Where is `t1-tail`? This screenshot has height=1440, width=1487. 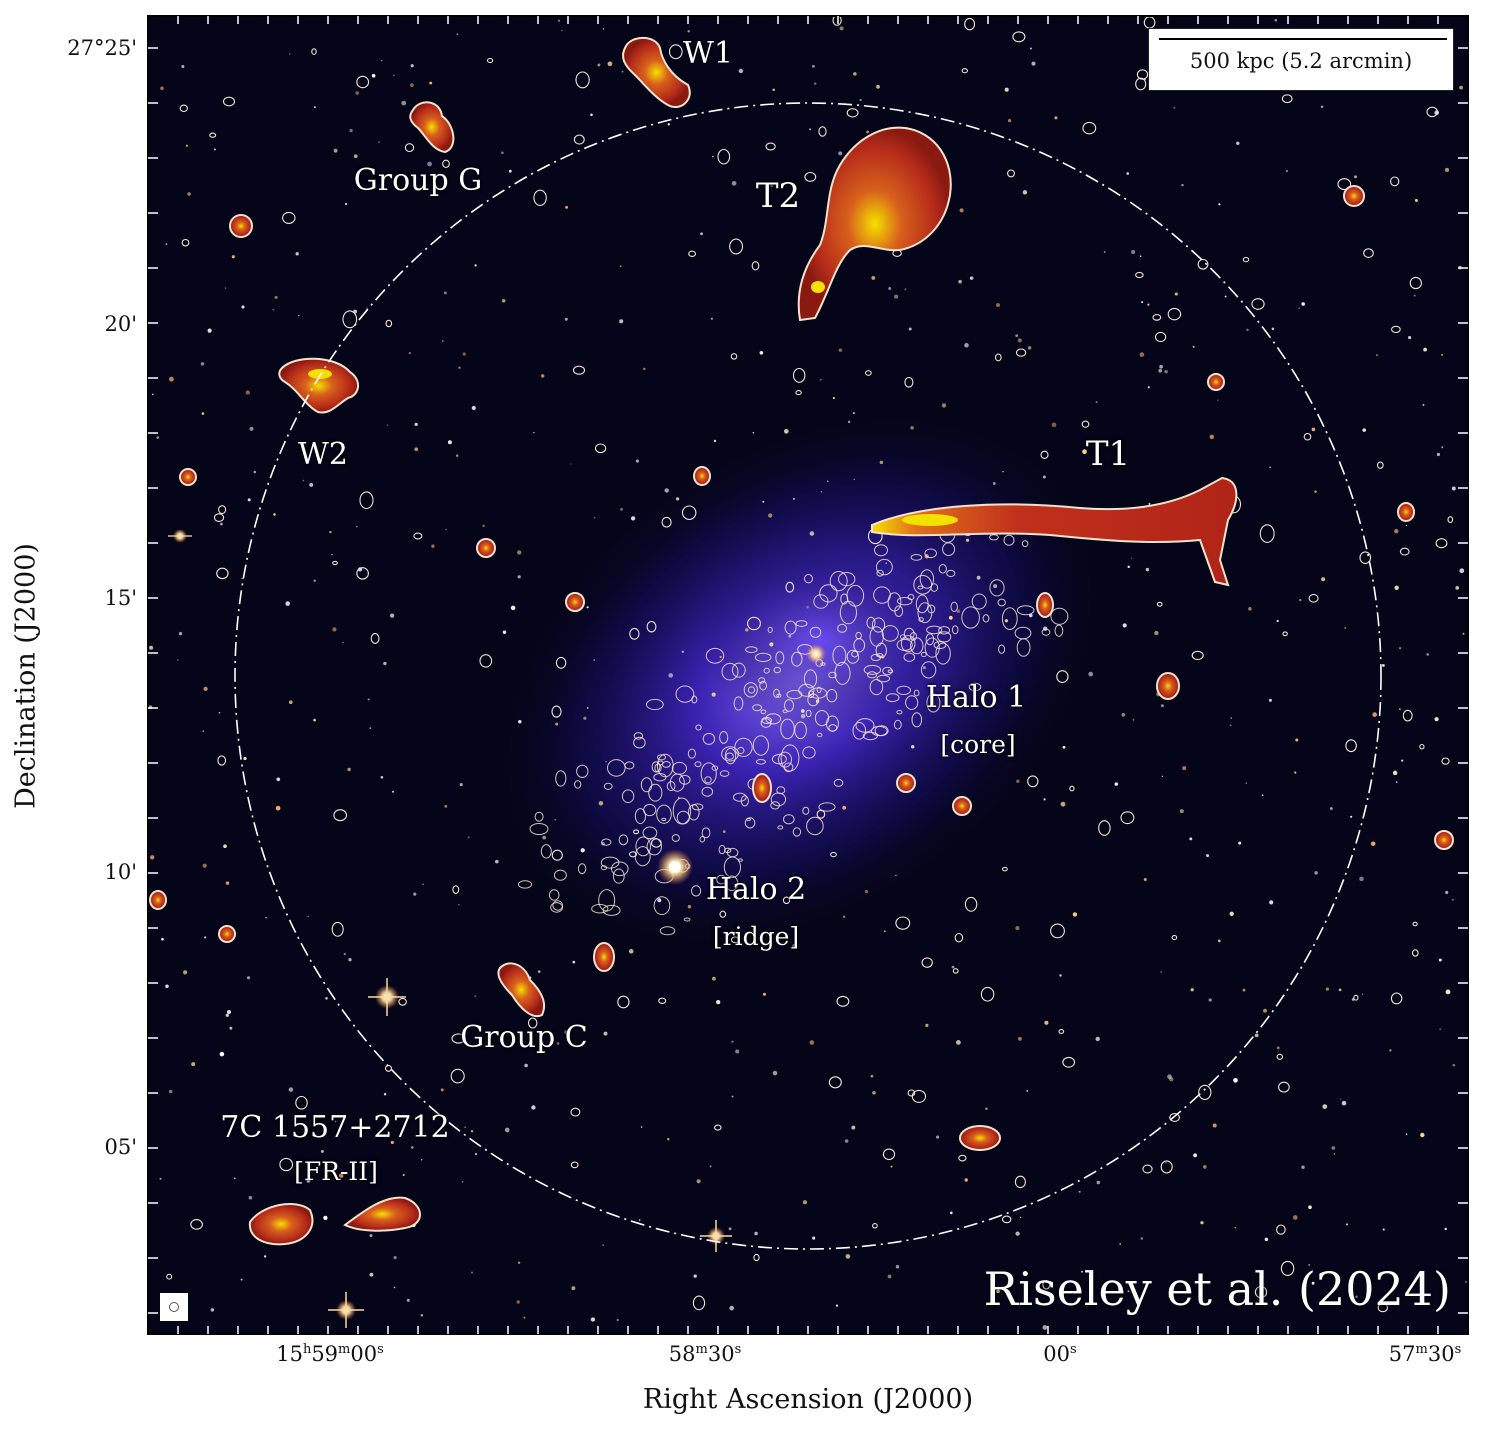 t1-tail is located at coordinates (1054, 531).